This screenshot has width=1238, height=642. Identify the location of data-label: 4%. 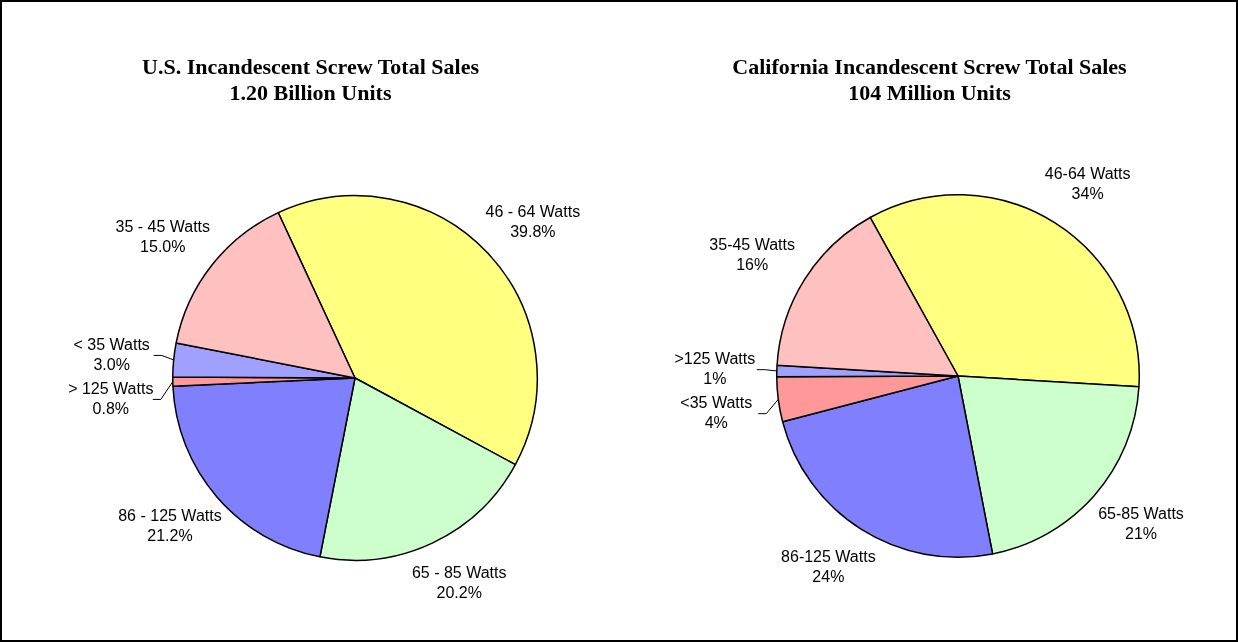
(716, 423).